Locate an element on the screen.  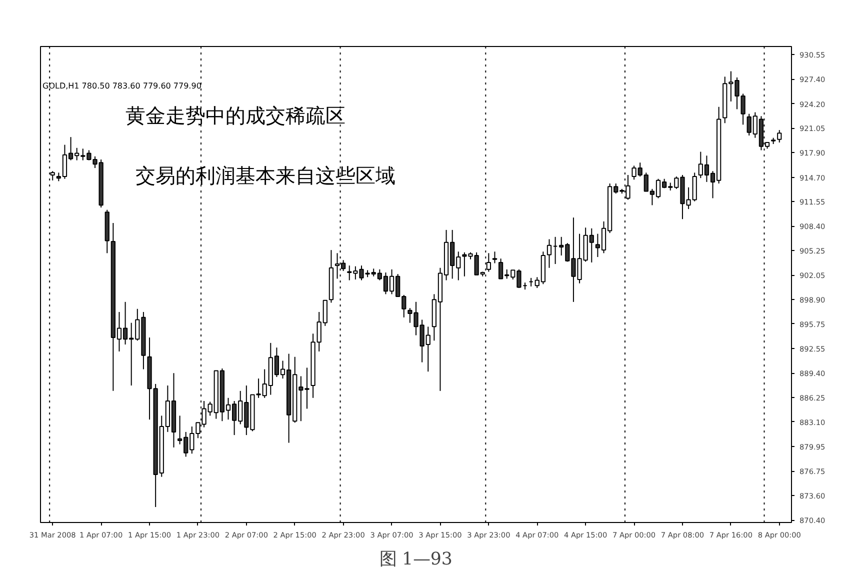
text: 交易的利润基本来自这些区域 is located at coordinates (266, 176).